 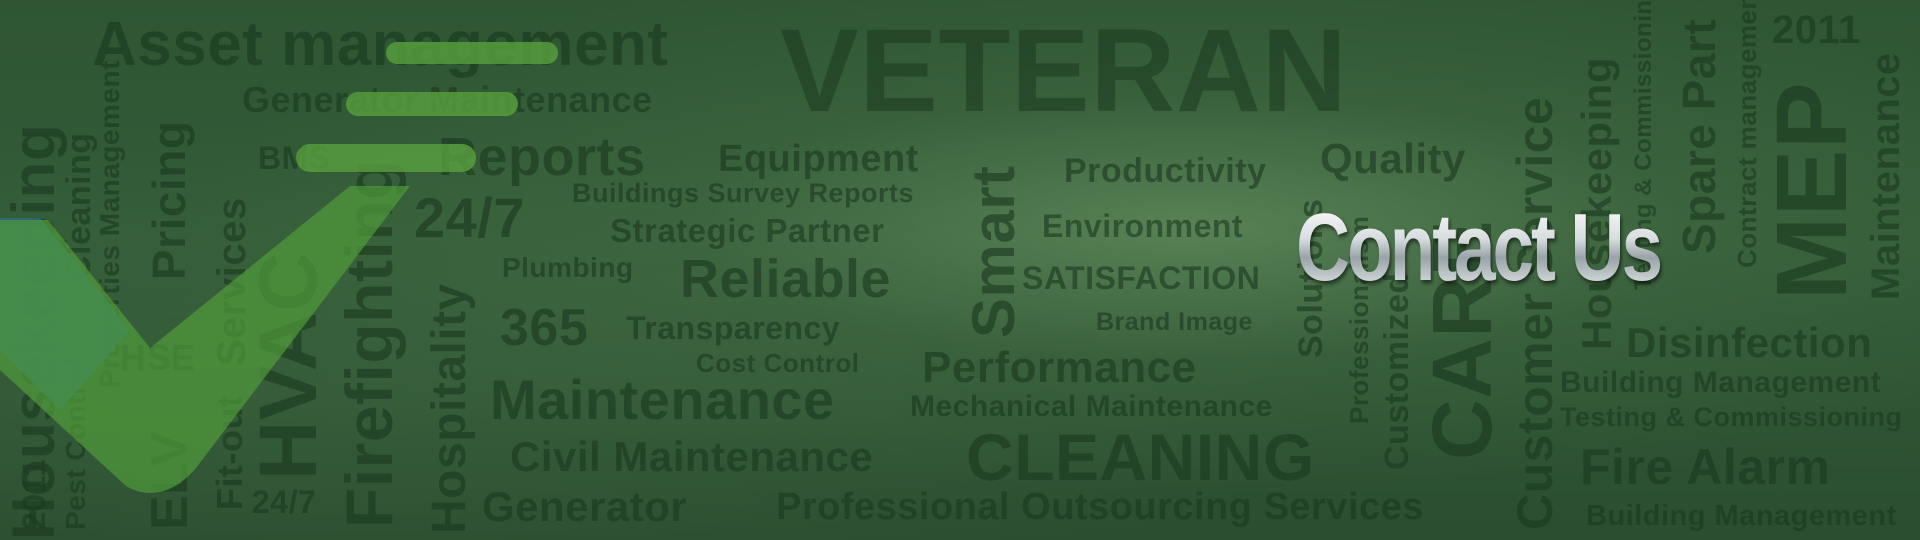 I want to click on cloud-word: Productivity, so click(x=1165, y=171).